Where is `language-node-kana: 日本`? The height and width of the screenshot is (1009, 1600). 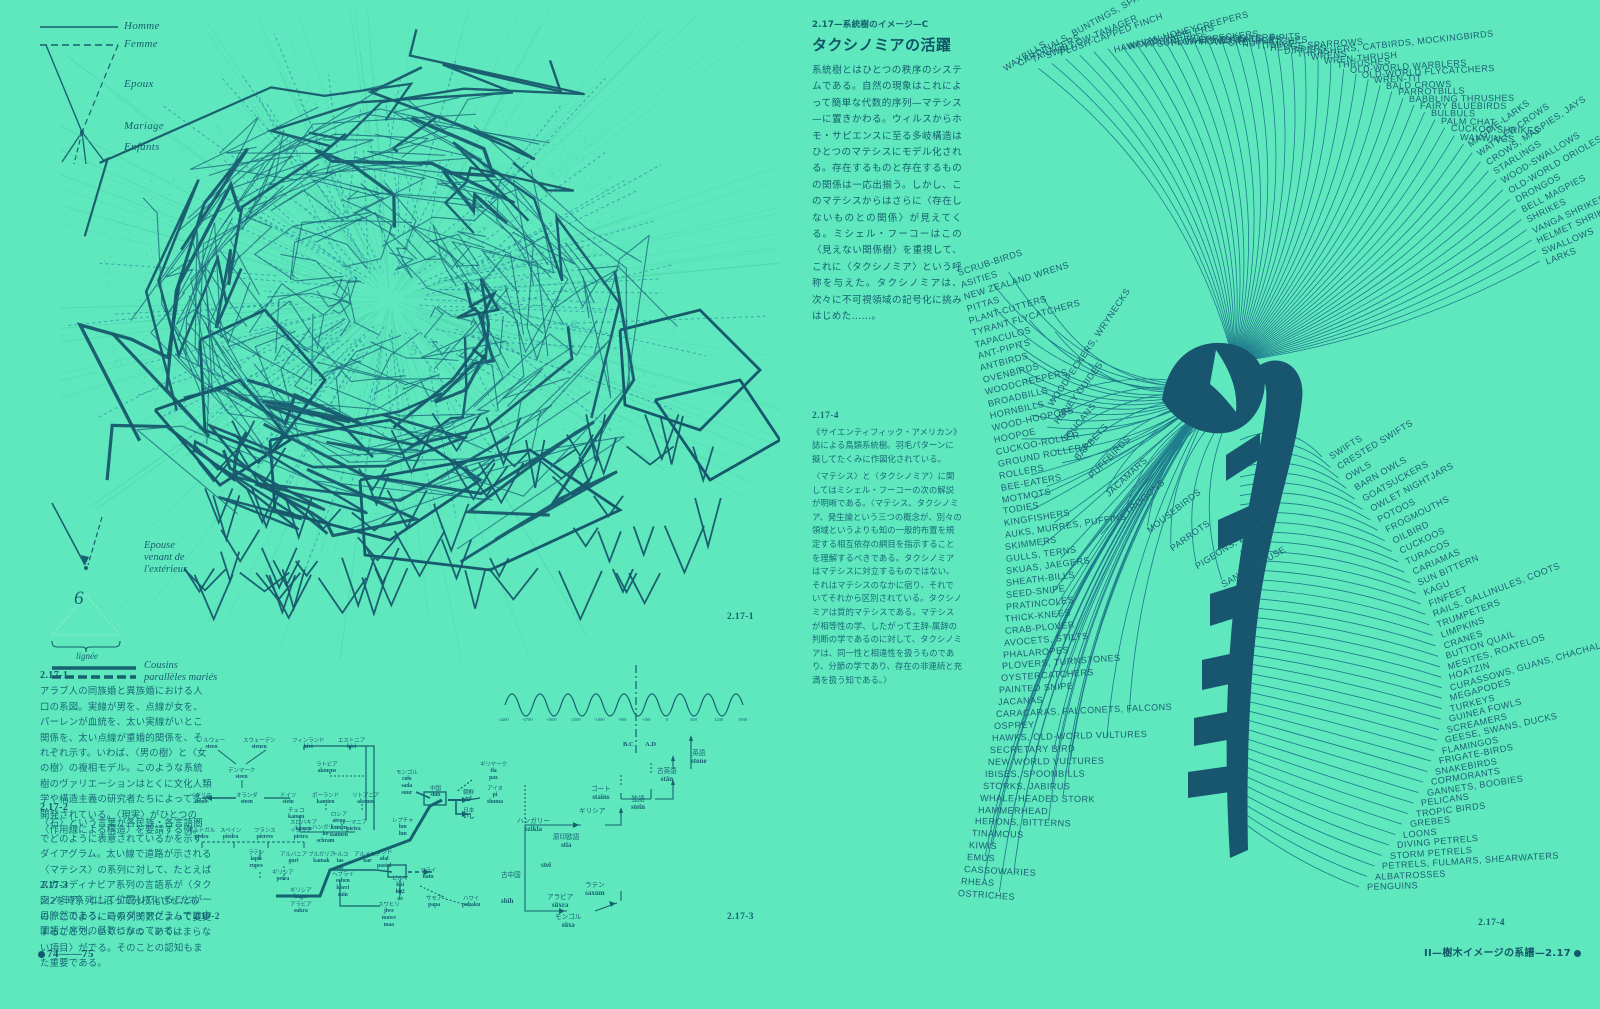
language-node-kana: 日本 is located at coordinates (469, 811).